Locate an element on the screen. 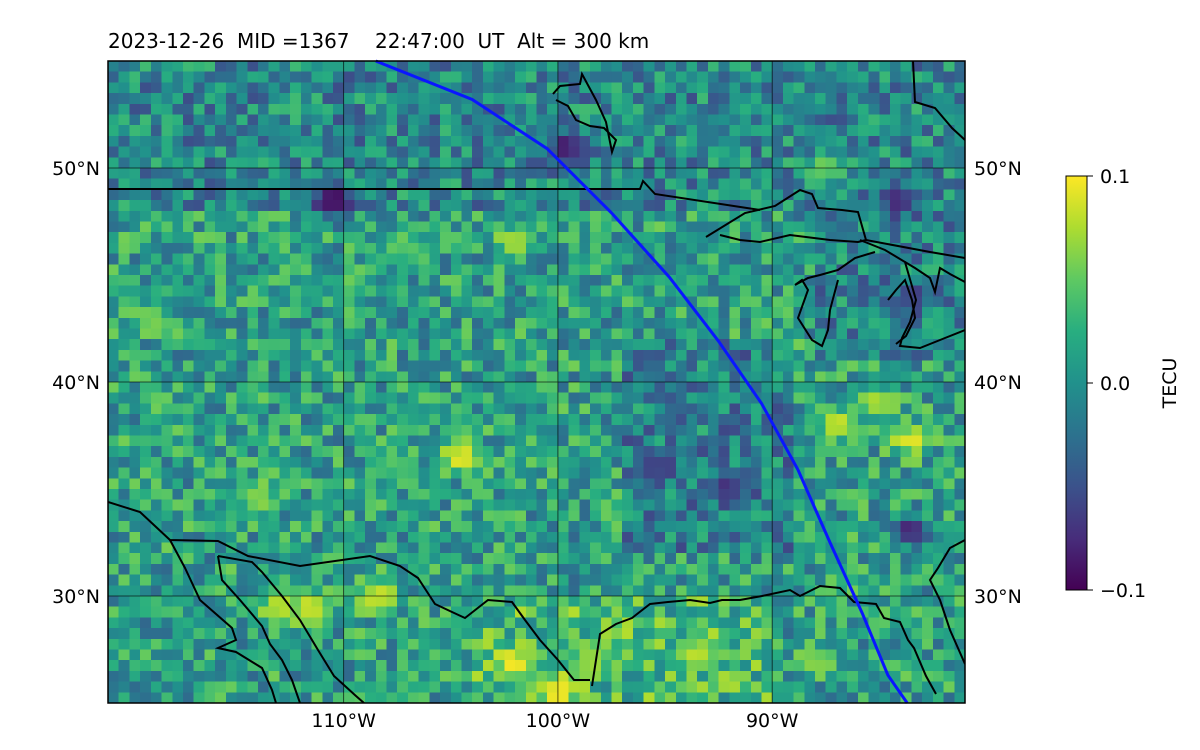 The image size is (1200, 750). lon-tick-label: 110°W is located at coordinates (343, 721).